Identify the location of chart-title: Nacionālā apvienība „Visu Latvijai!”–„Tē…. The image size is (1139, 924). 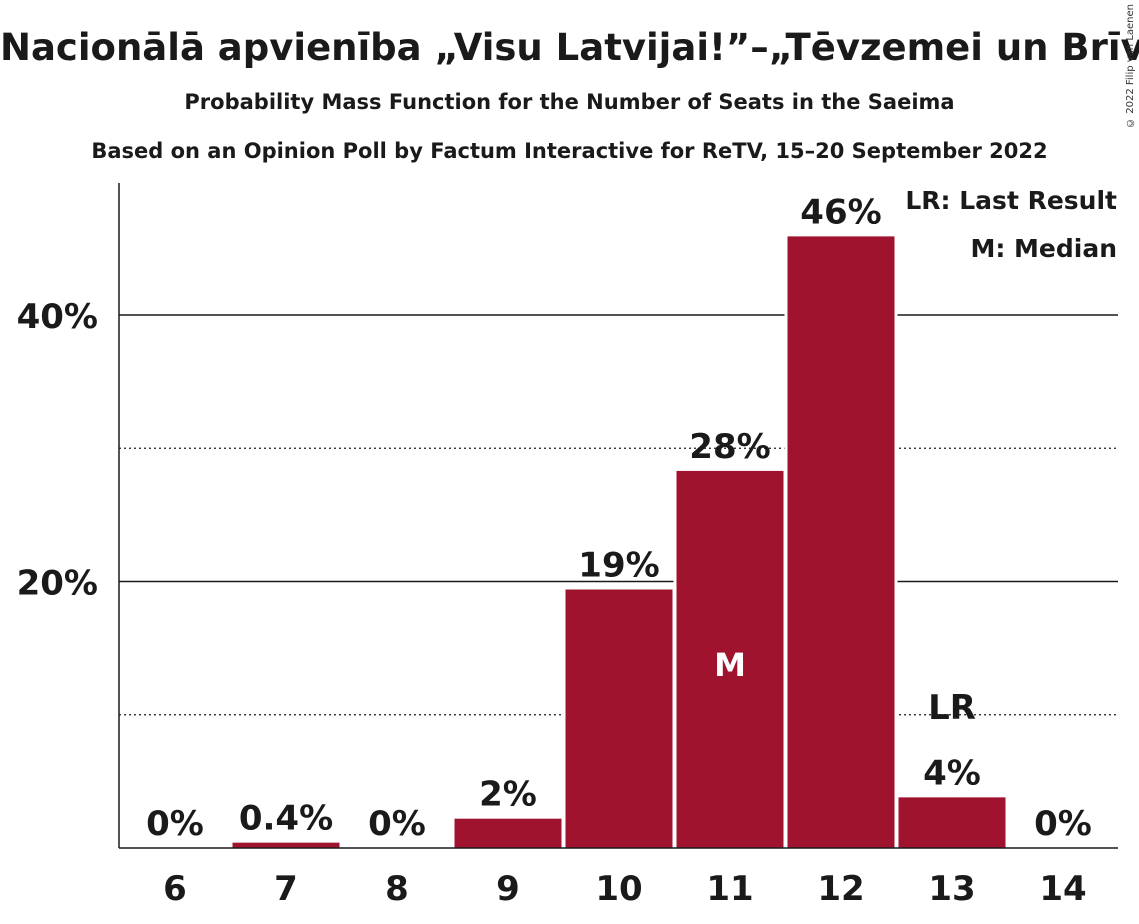
(569, 47).